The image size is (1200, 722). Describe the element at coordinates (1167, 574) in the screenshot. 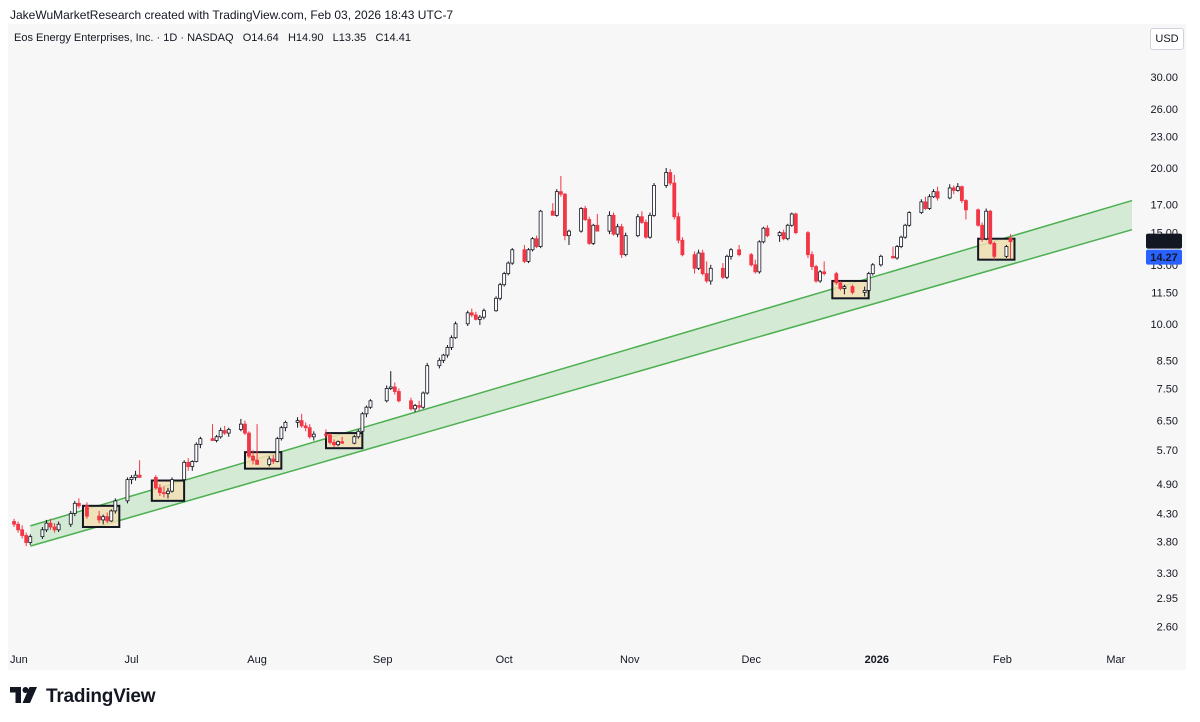

I see `y-tick-label: 3.30` at that location.